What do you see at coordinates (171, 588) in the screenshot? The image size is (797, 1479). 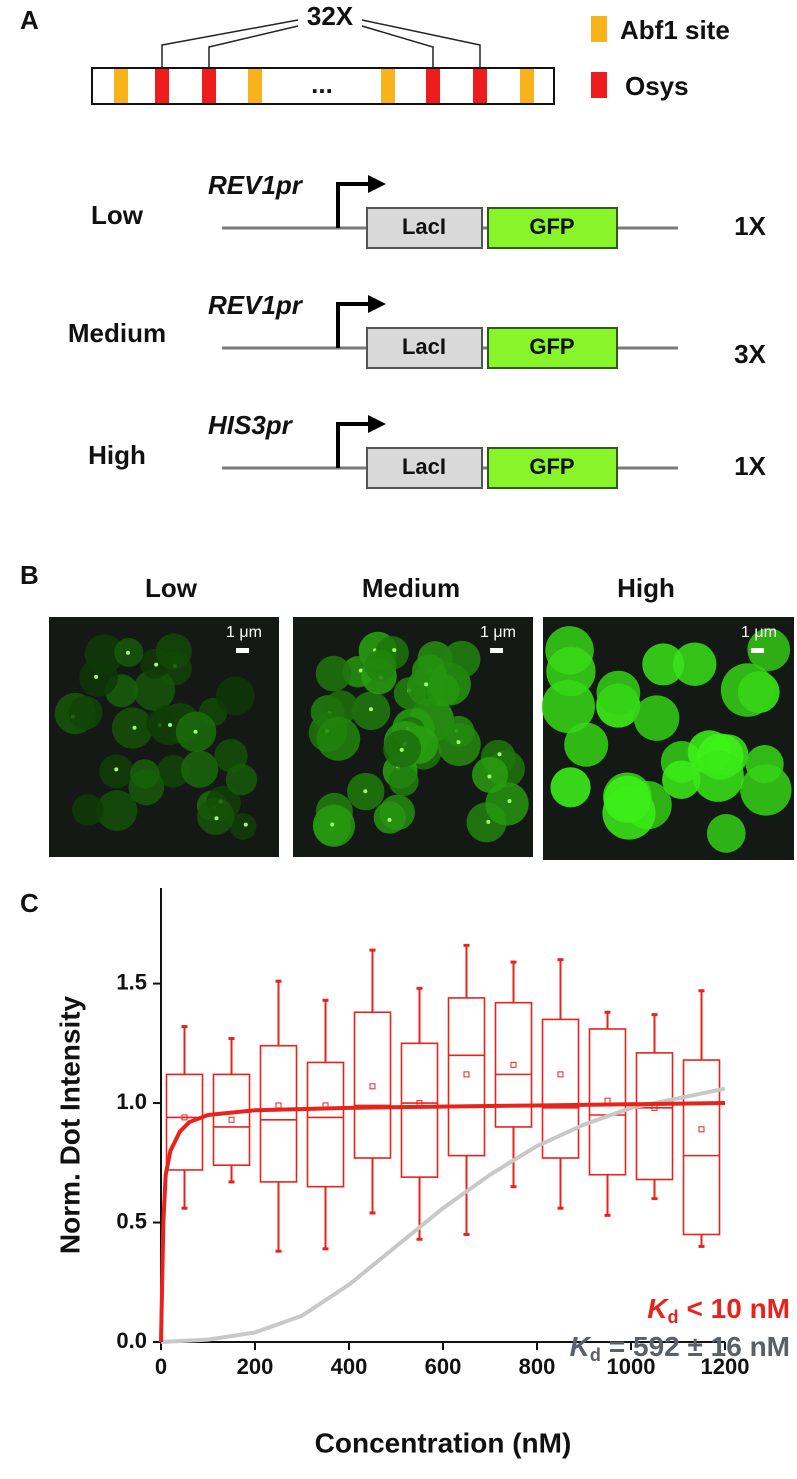 I see `image-title: Low` at bounding box center [171, 588].